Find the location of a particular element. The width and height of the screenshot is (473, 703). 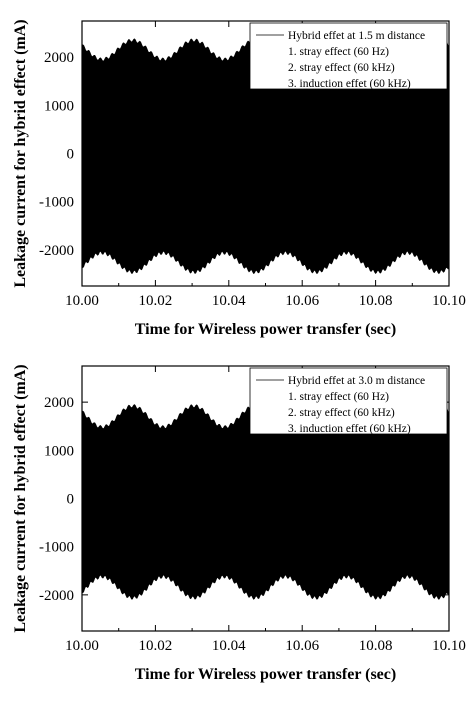

chart-0-x-tick-label: 10.06 is located at coordinates (302, 301).